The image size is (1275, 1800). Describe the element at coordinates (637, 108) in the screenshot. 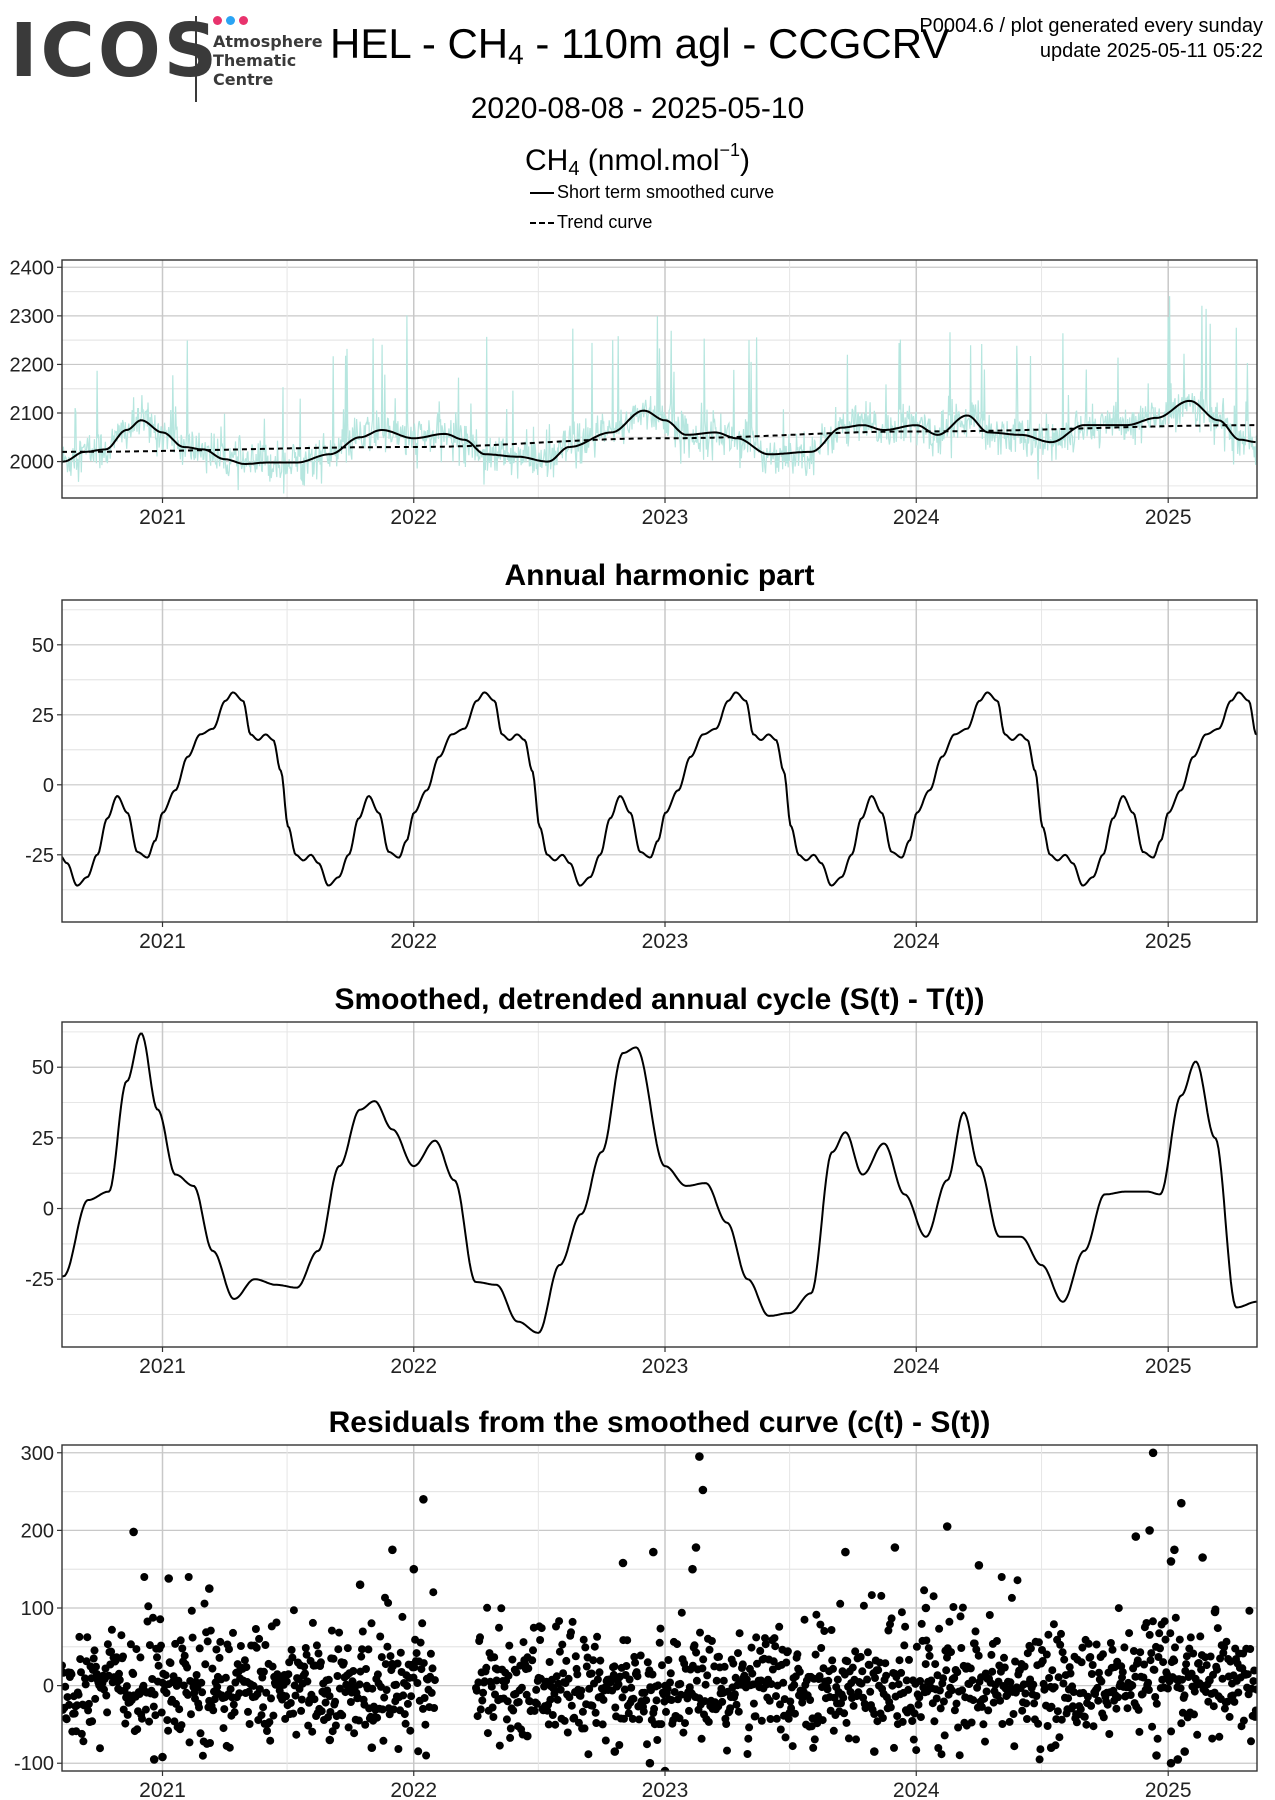

I see `date-range: 2020-08-08 - 2025-05-10` at that location.